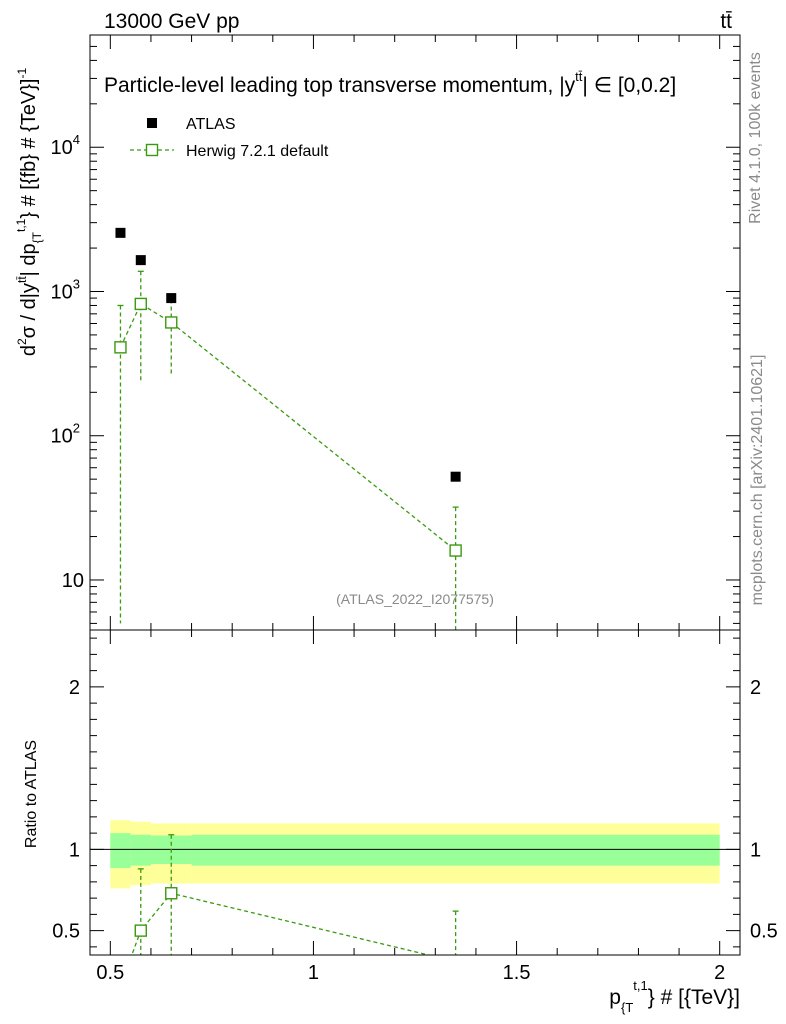  Describe the element at coordinates (313, 973) in the screenshot. I see `ratio-xtick-label: 1` at that location.